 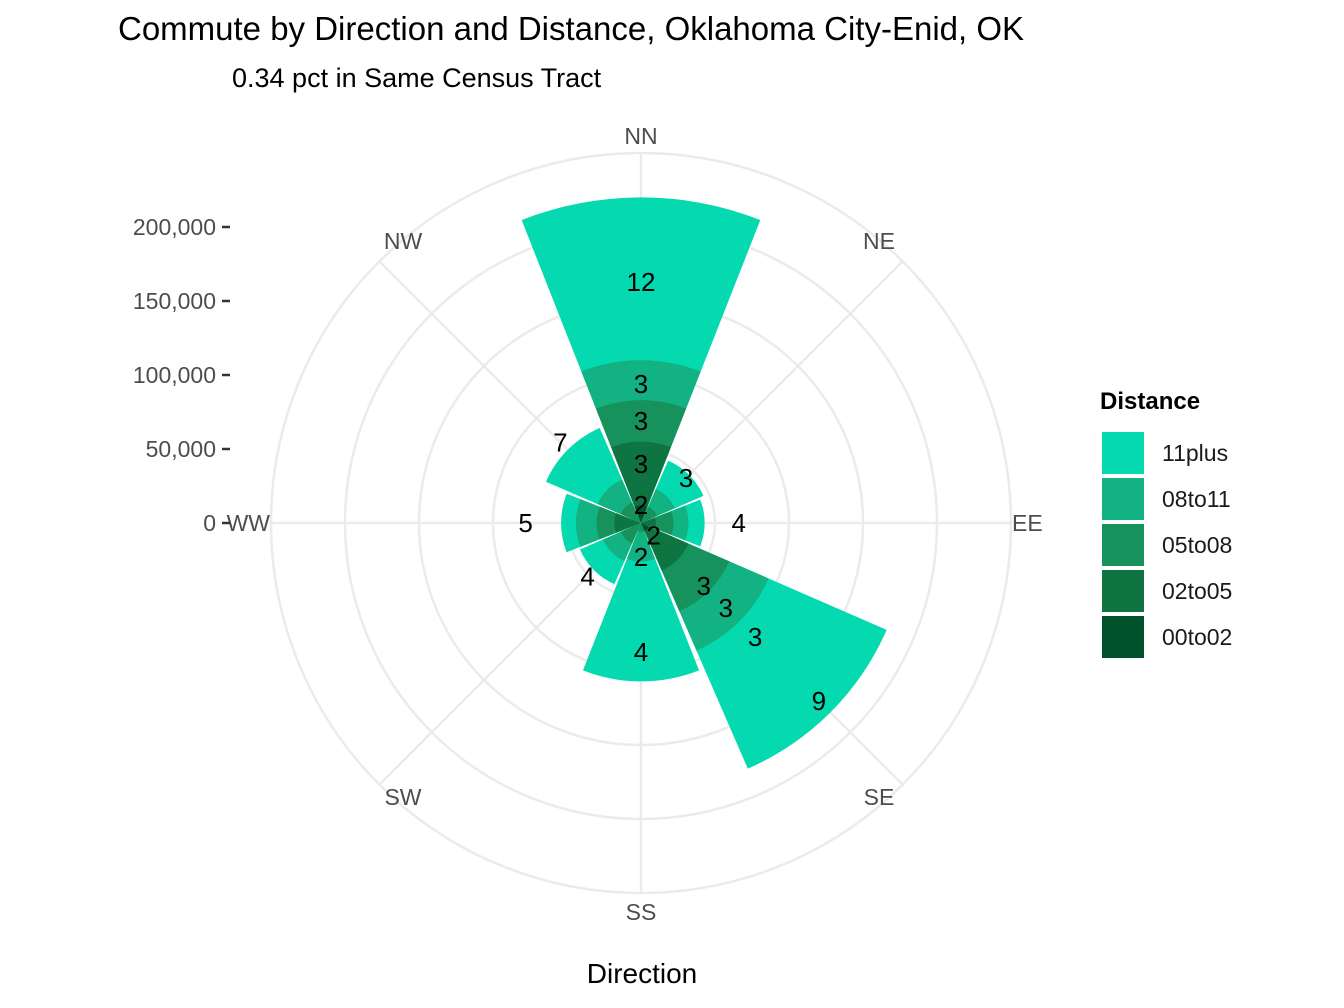 What do you see at coordinates (641, 482) in the screenshot?
I see `bar-wedge-nn-02to05` at bounding box center [641, 482].